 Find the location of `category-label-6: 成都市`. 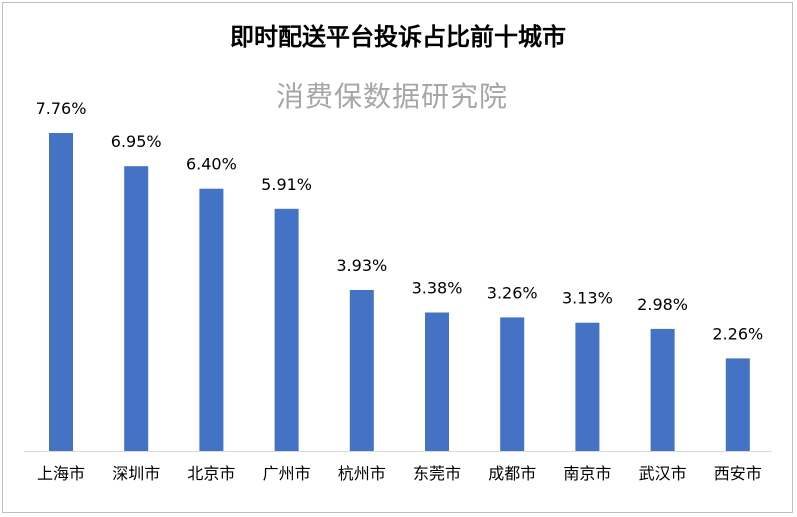

category-label-6: 成都市 is located at coordinates (512, 473).